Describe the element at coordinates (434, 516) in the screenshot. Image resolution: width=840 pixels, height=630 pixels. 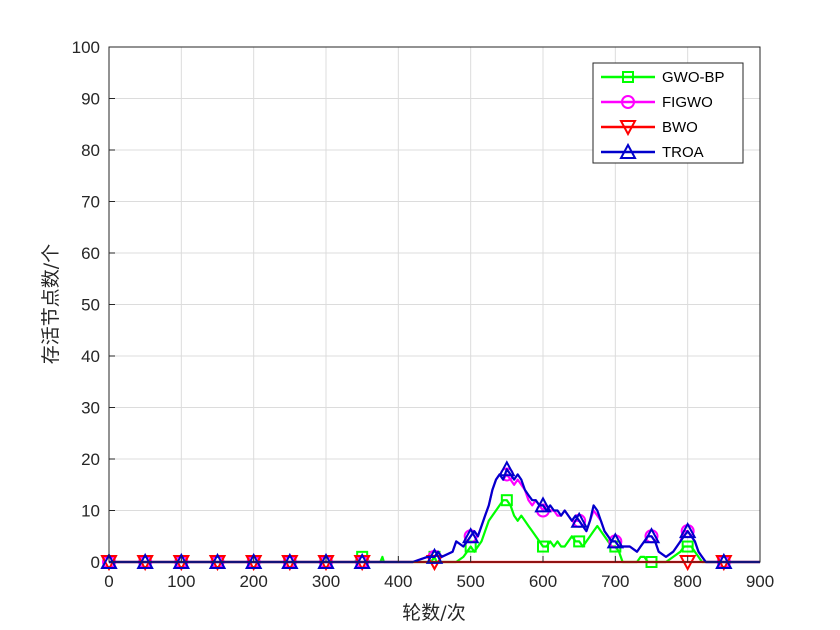
I see `series-line-troa` at that location.